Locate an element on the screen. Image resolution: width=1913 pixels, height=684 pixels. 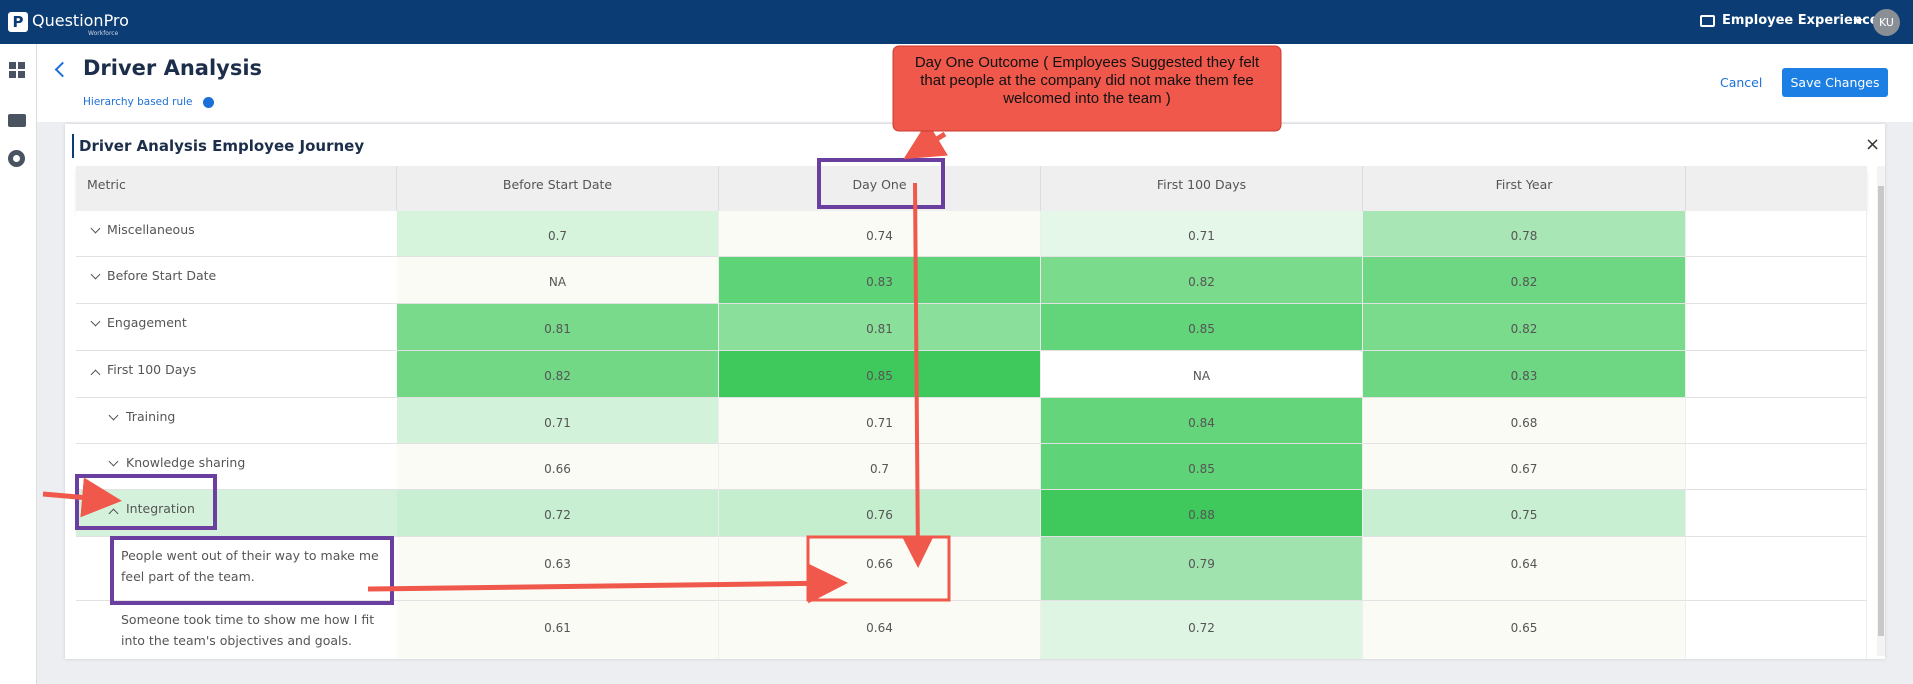
column-header: First 100 Days is located at coordinates (1202, 188).